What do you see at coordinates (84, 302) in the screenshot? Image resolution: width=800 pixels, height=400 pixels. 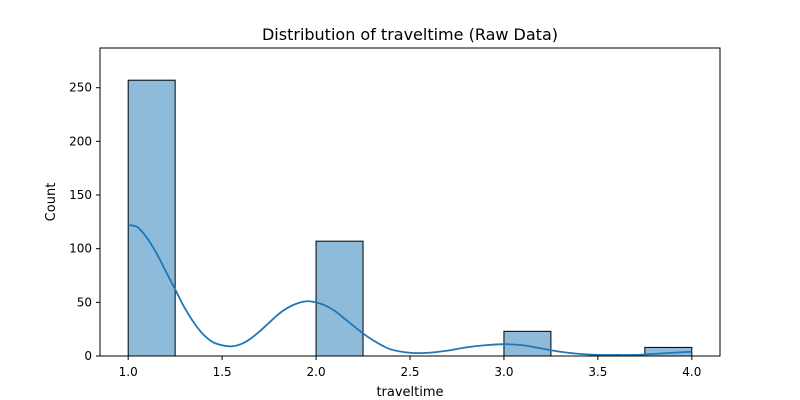 I see `y-tick-label: 50` at bounding box center [84, 302].